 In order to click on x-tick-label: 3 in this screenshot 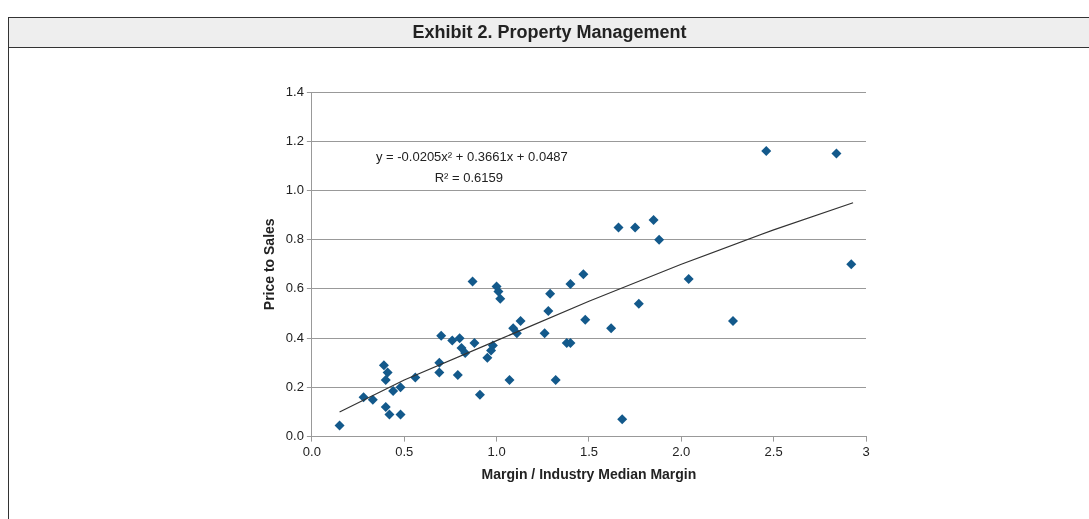, I will do `click(866, 451)`.